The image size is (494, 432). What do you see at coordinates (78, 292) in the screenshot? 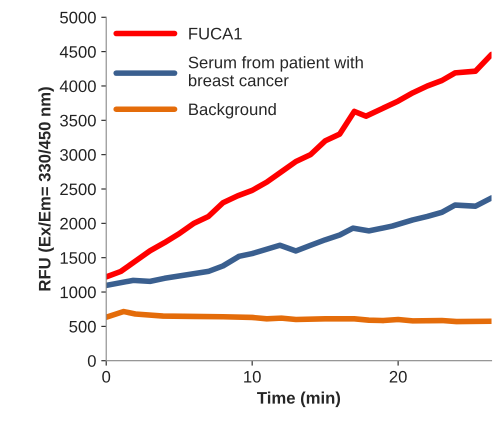
I see `y-tick-label: 1000` at bounding box center [78, 292].